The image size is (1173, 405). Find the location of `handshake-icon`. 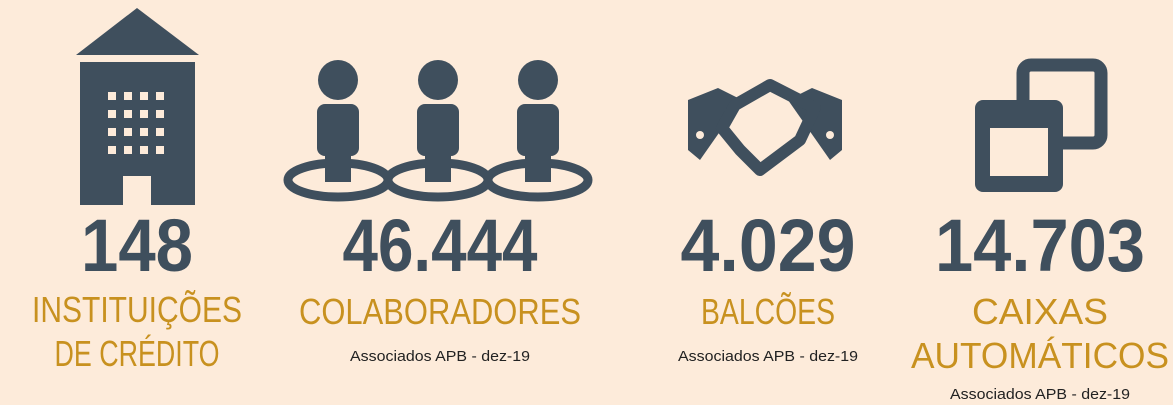

handshake-icon is located at coordinates (765, 127).